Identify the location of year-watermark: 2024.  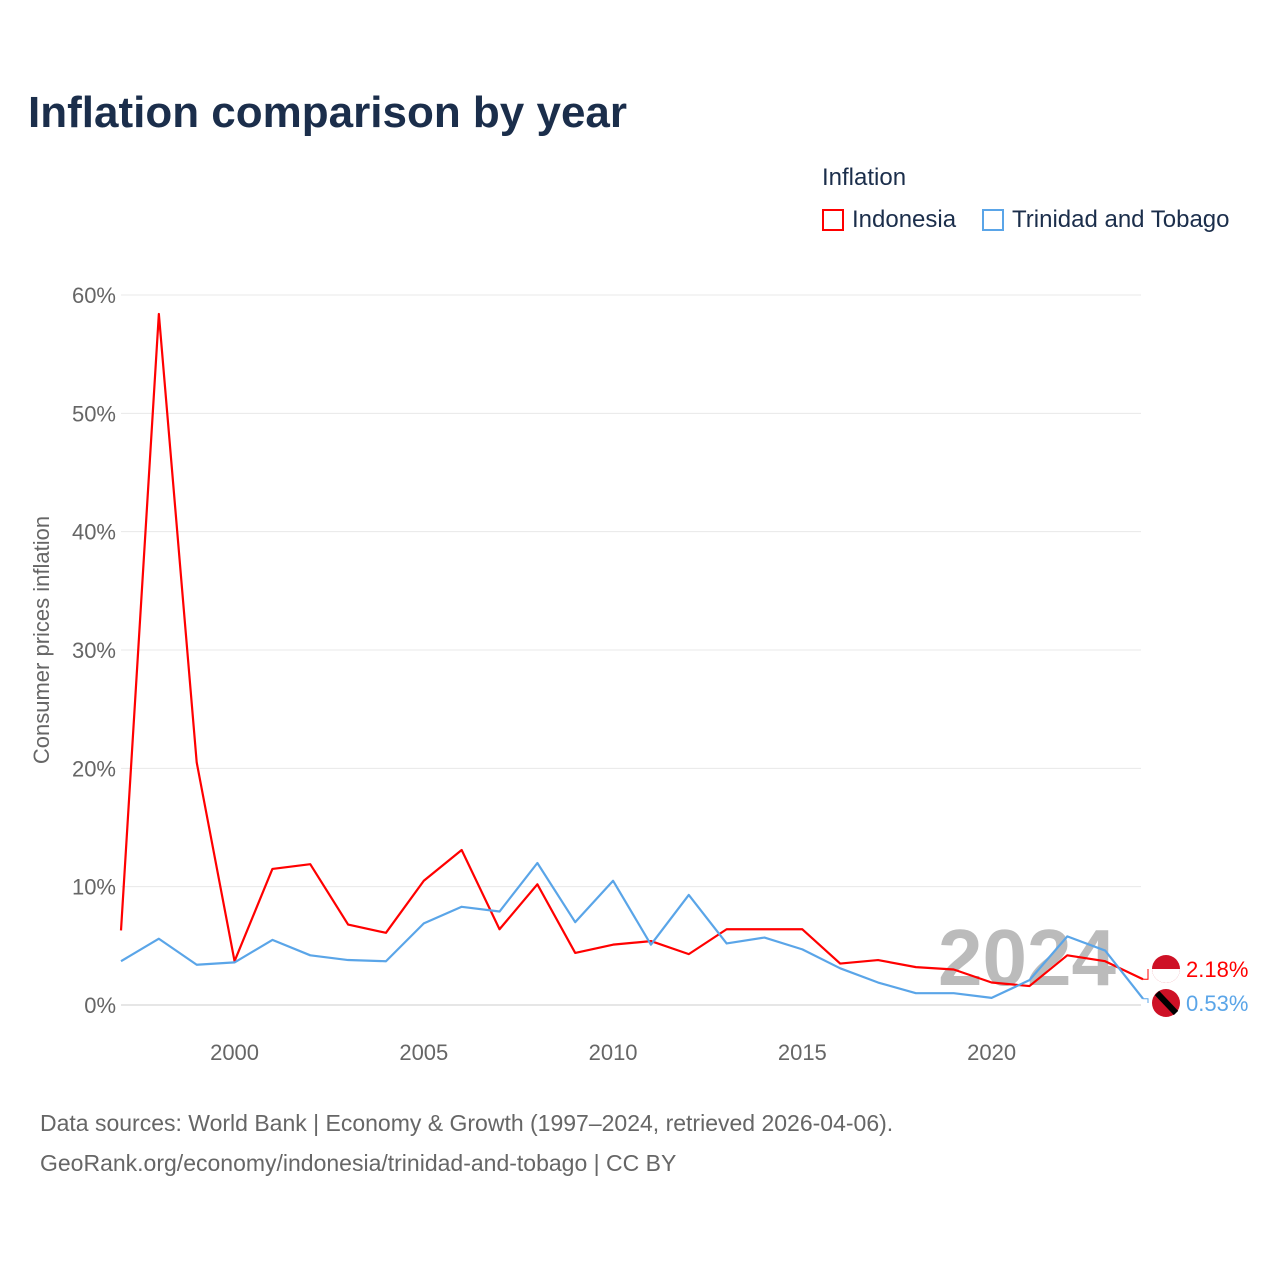
(1027, 957).